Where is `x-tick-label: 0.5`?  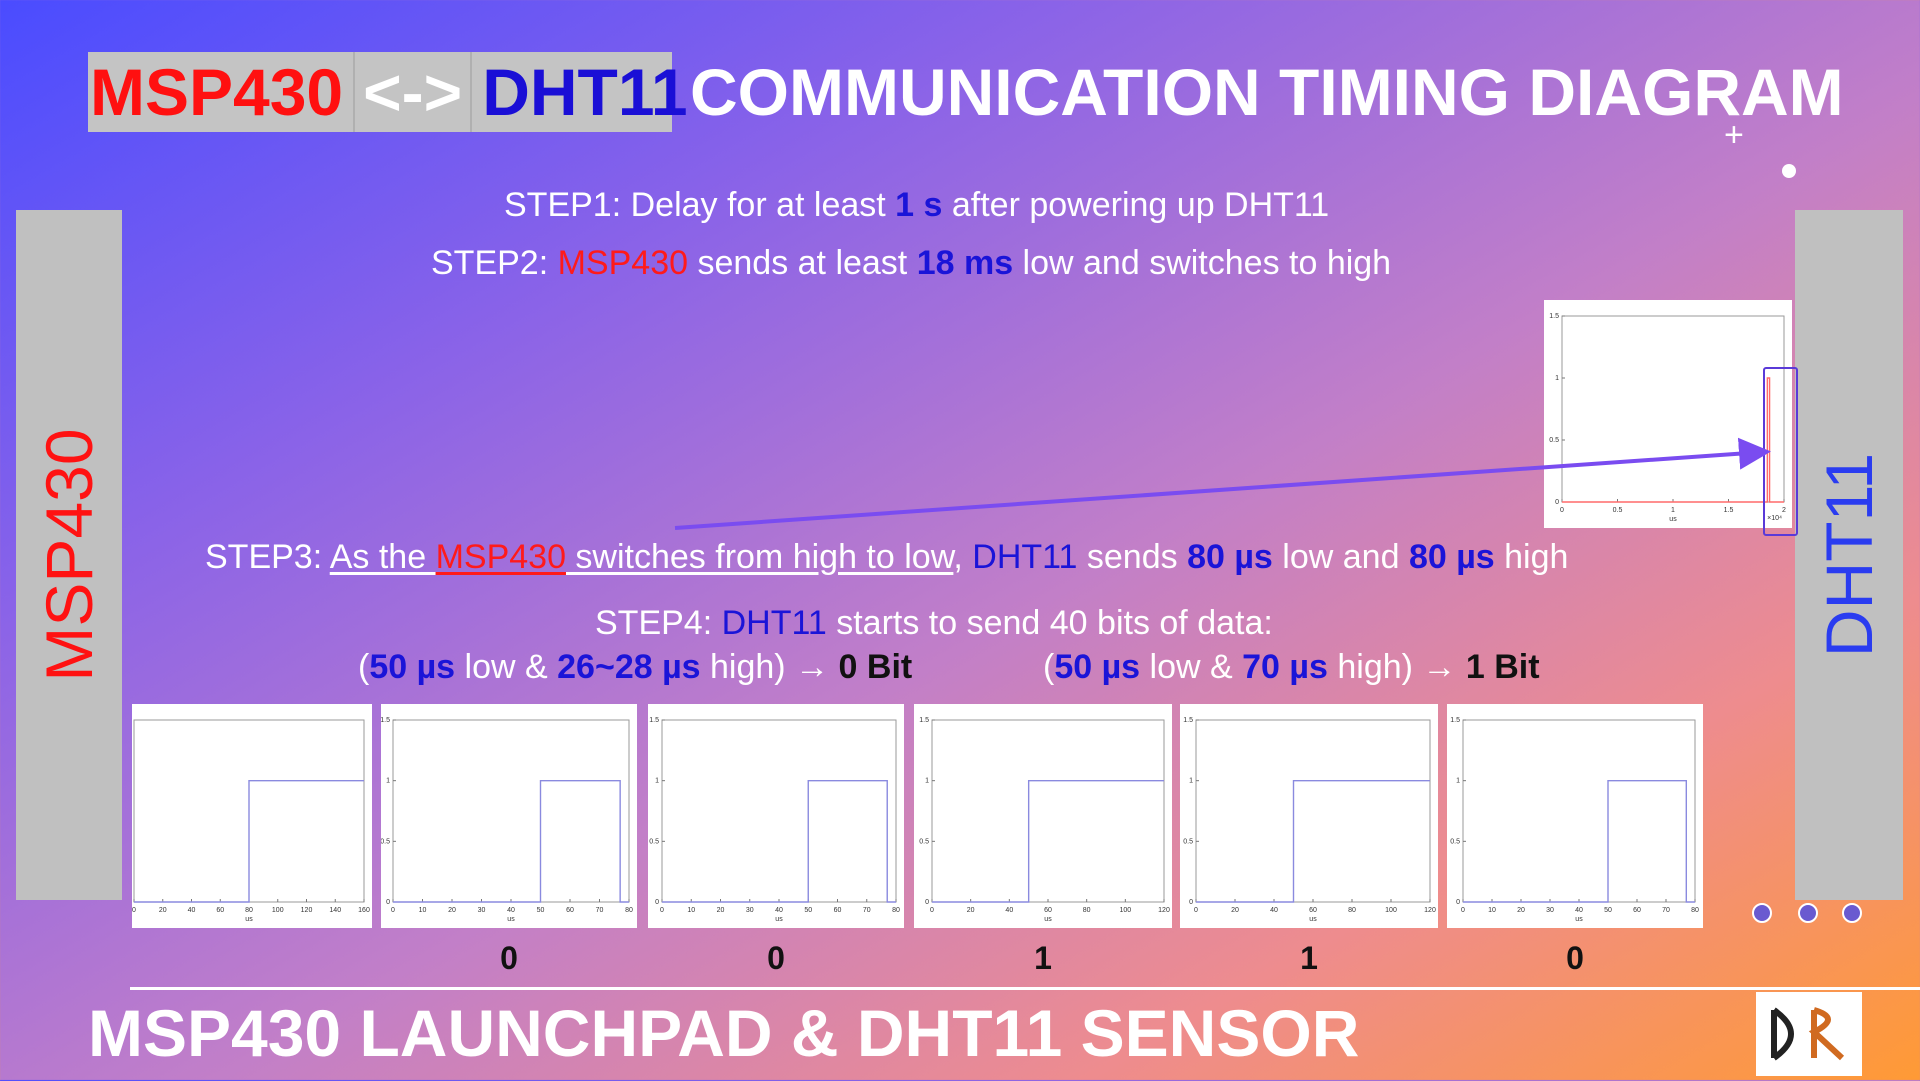 x-tick-label: 0.5 is located at coordinates (1618, 510).